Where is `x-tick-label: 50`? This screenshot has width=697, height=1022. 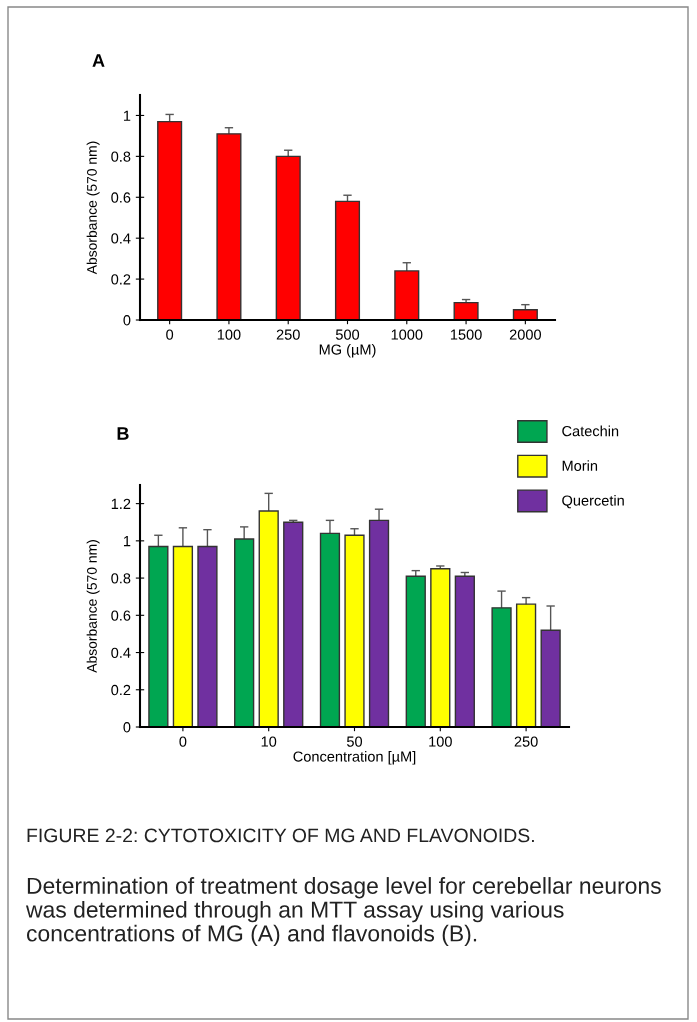
x-tick-label: 50 is located at coordinates (354, 741).